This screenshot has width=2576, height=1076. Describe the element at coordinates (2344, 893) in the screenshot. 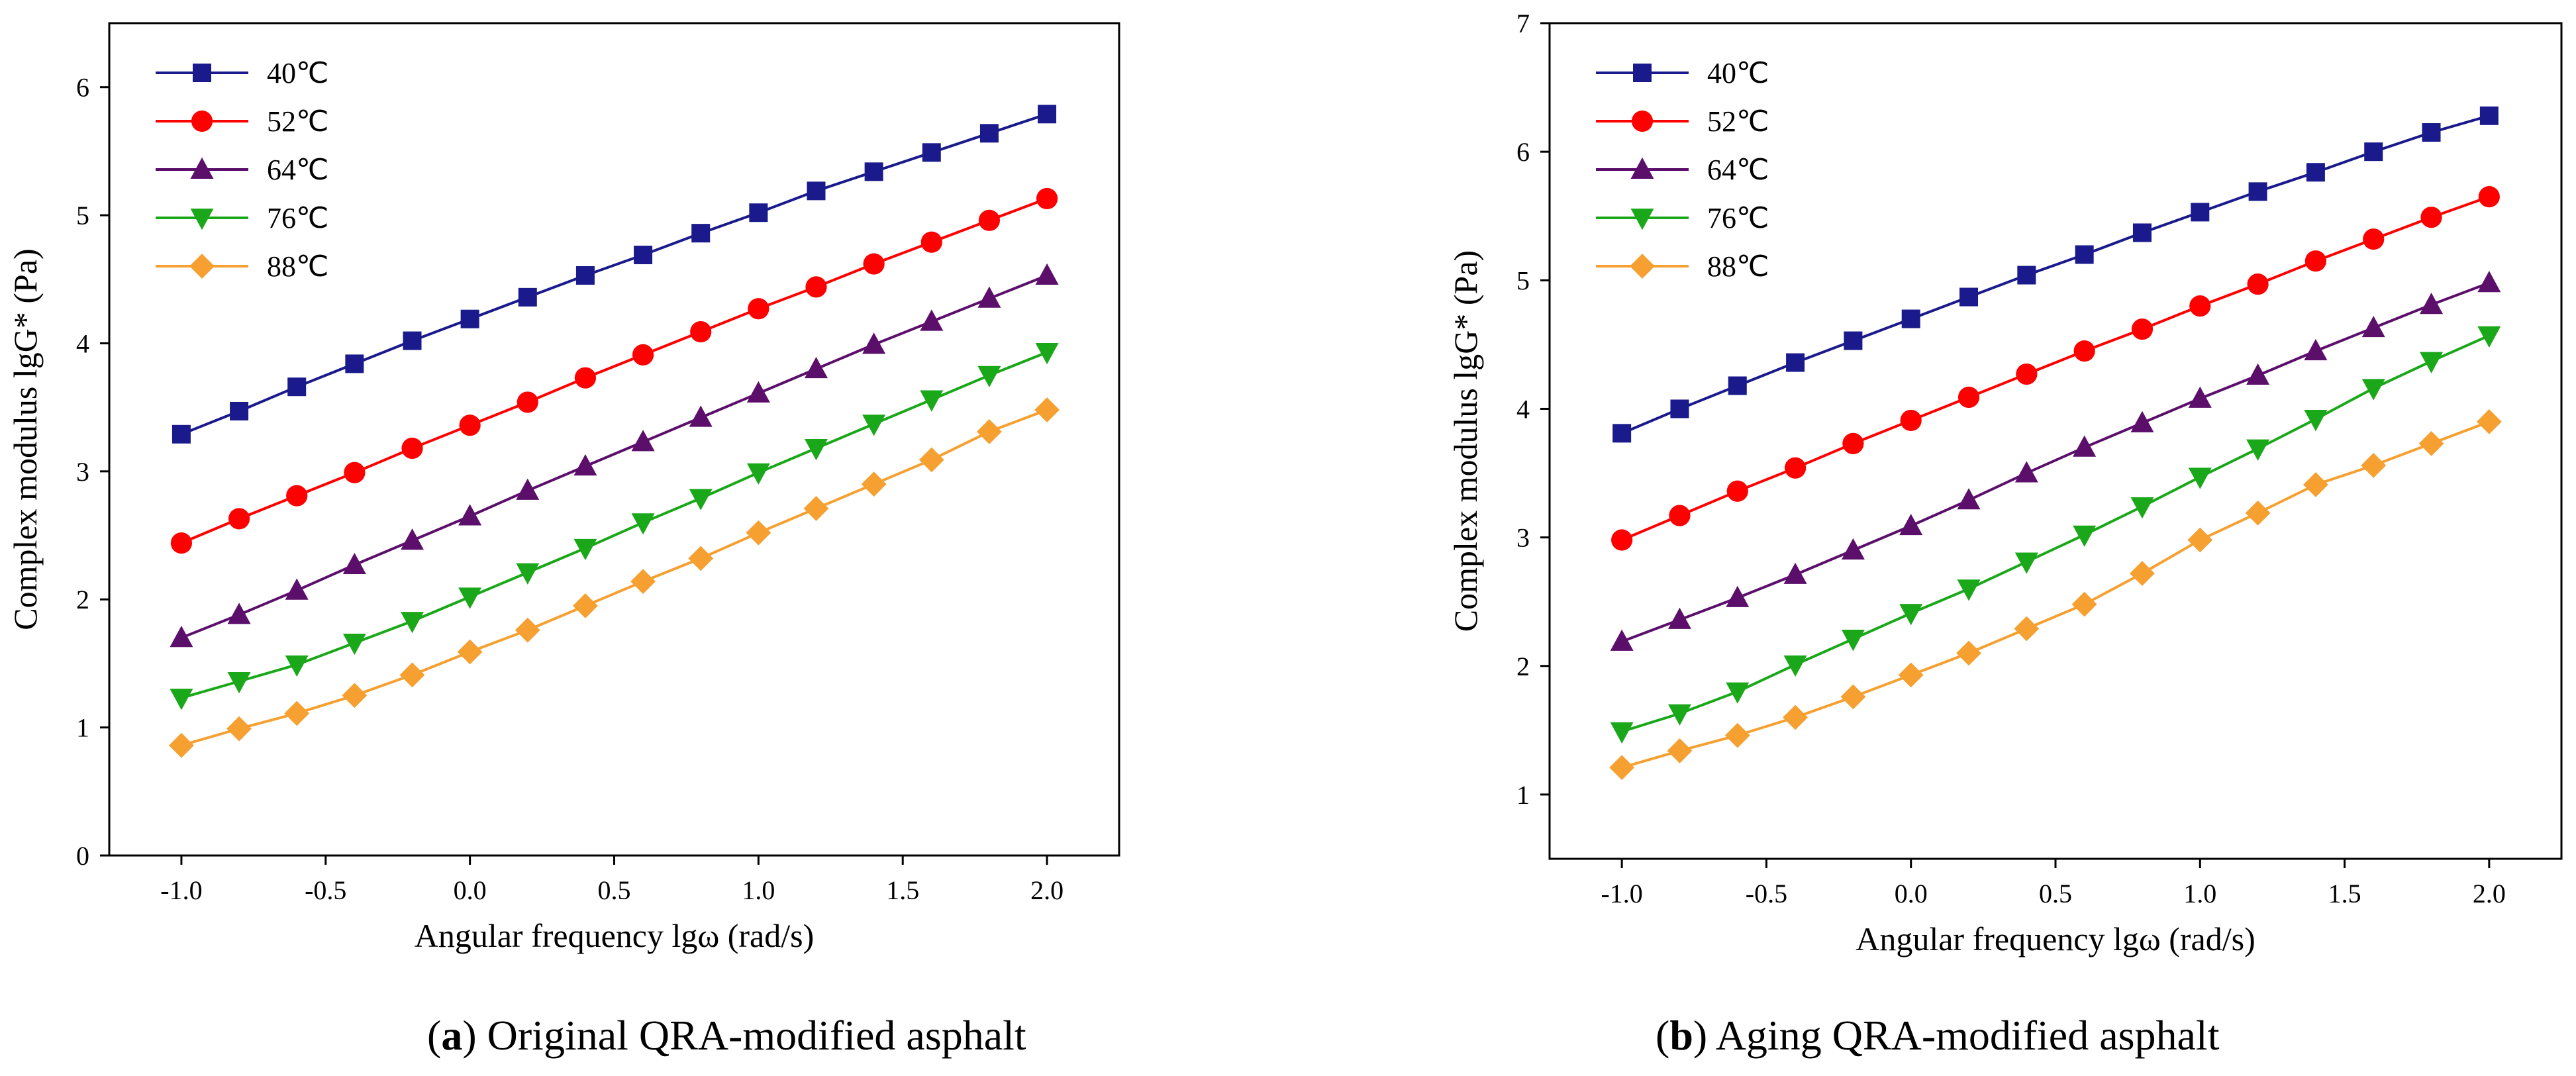

I see `x-tick-label: 1.5` at that location.